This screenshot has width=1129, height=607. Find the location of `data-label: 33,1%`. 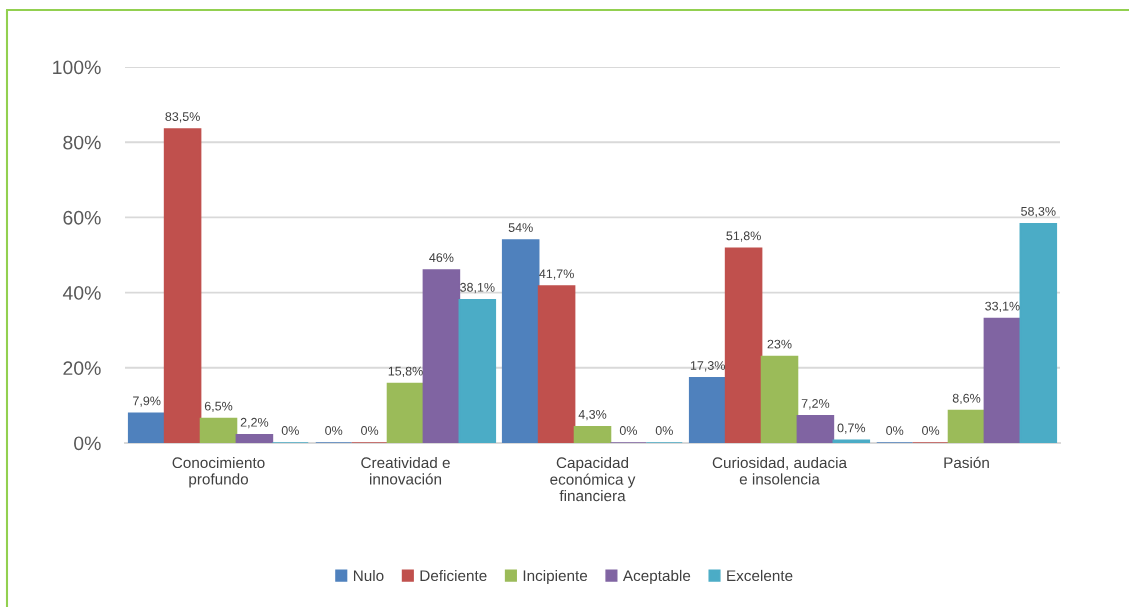

data-label: 33,1% is located at coordinates (1002, 306).